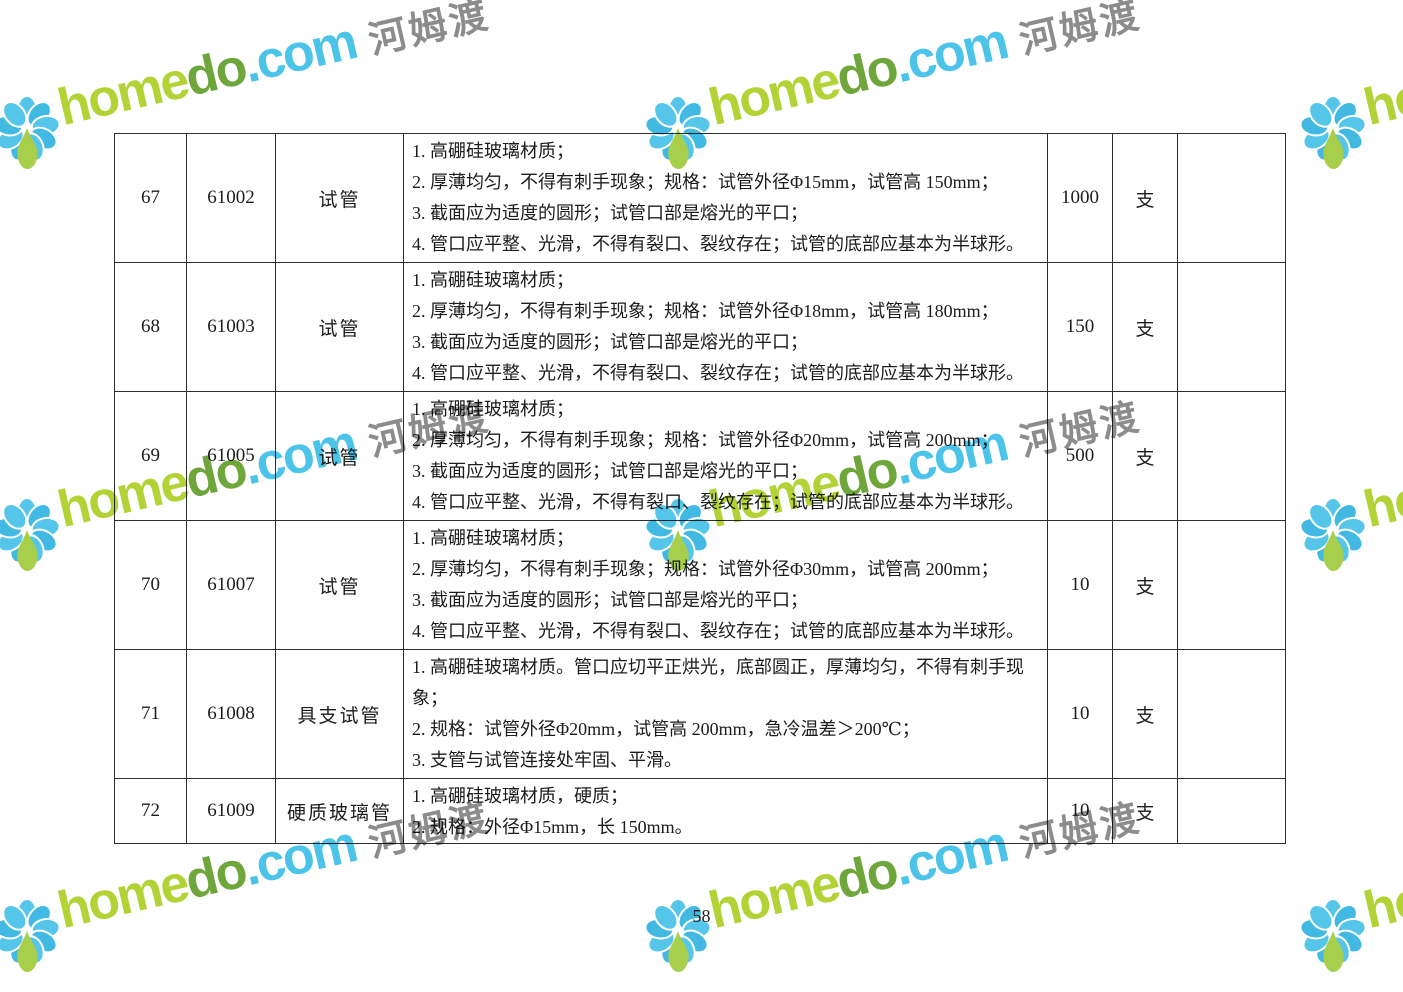  Describe the element at coordinates (666, 729) in the screenshot. I see `spec-line: 2. 规格：试管外径Φ20mm，试管高 200mm，急冷温差＞200℃；` at that location.